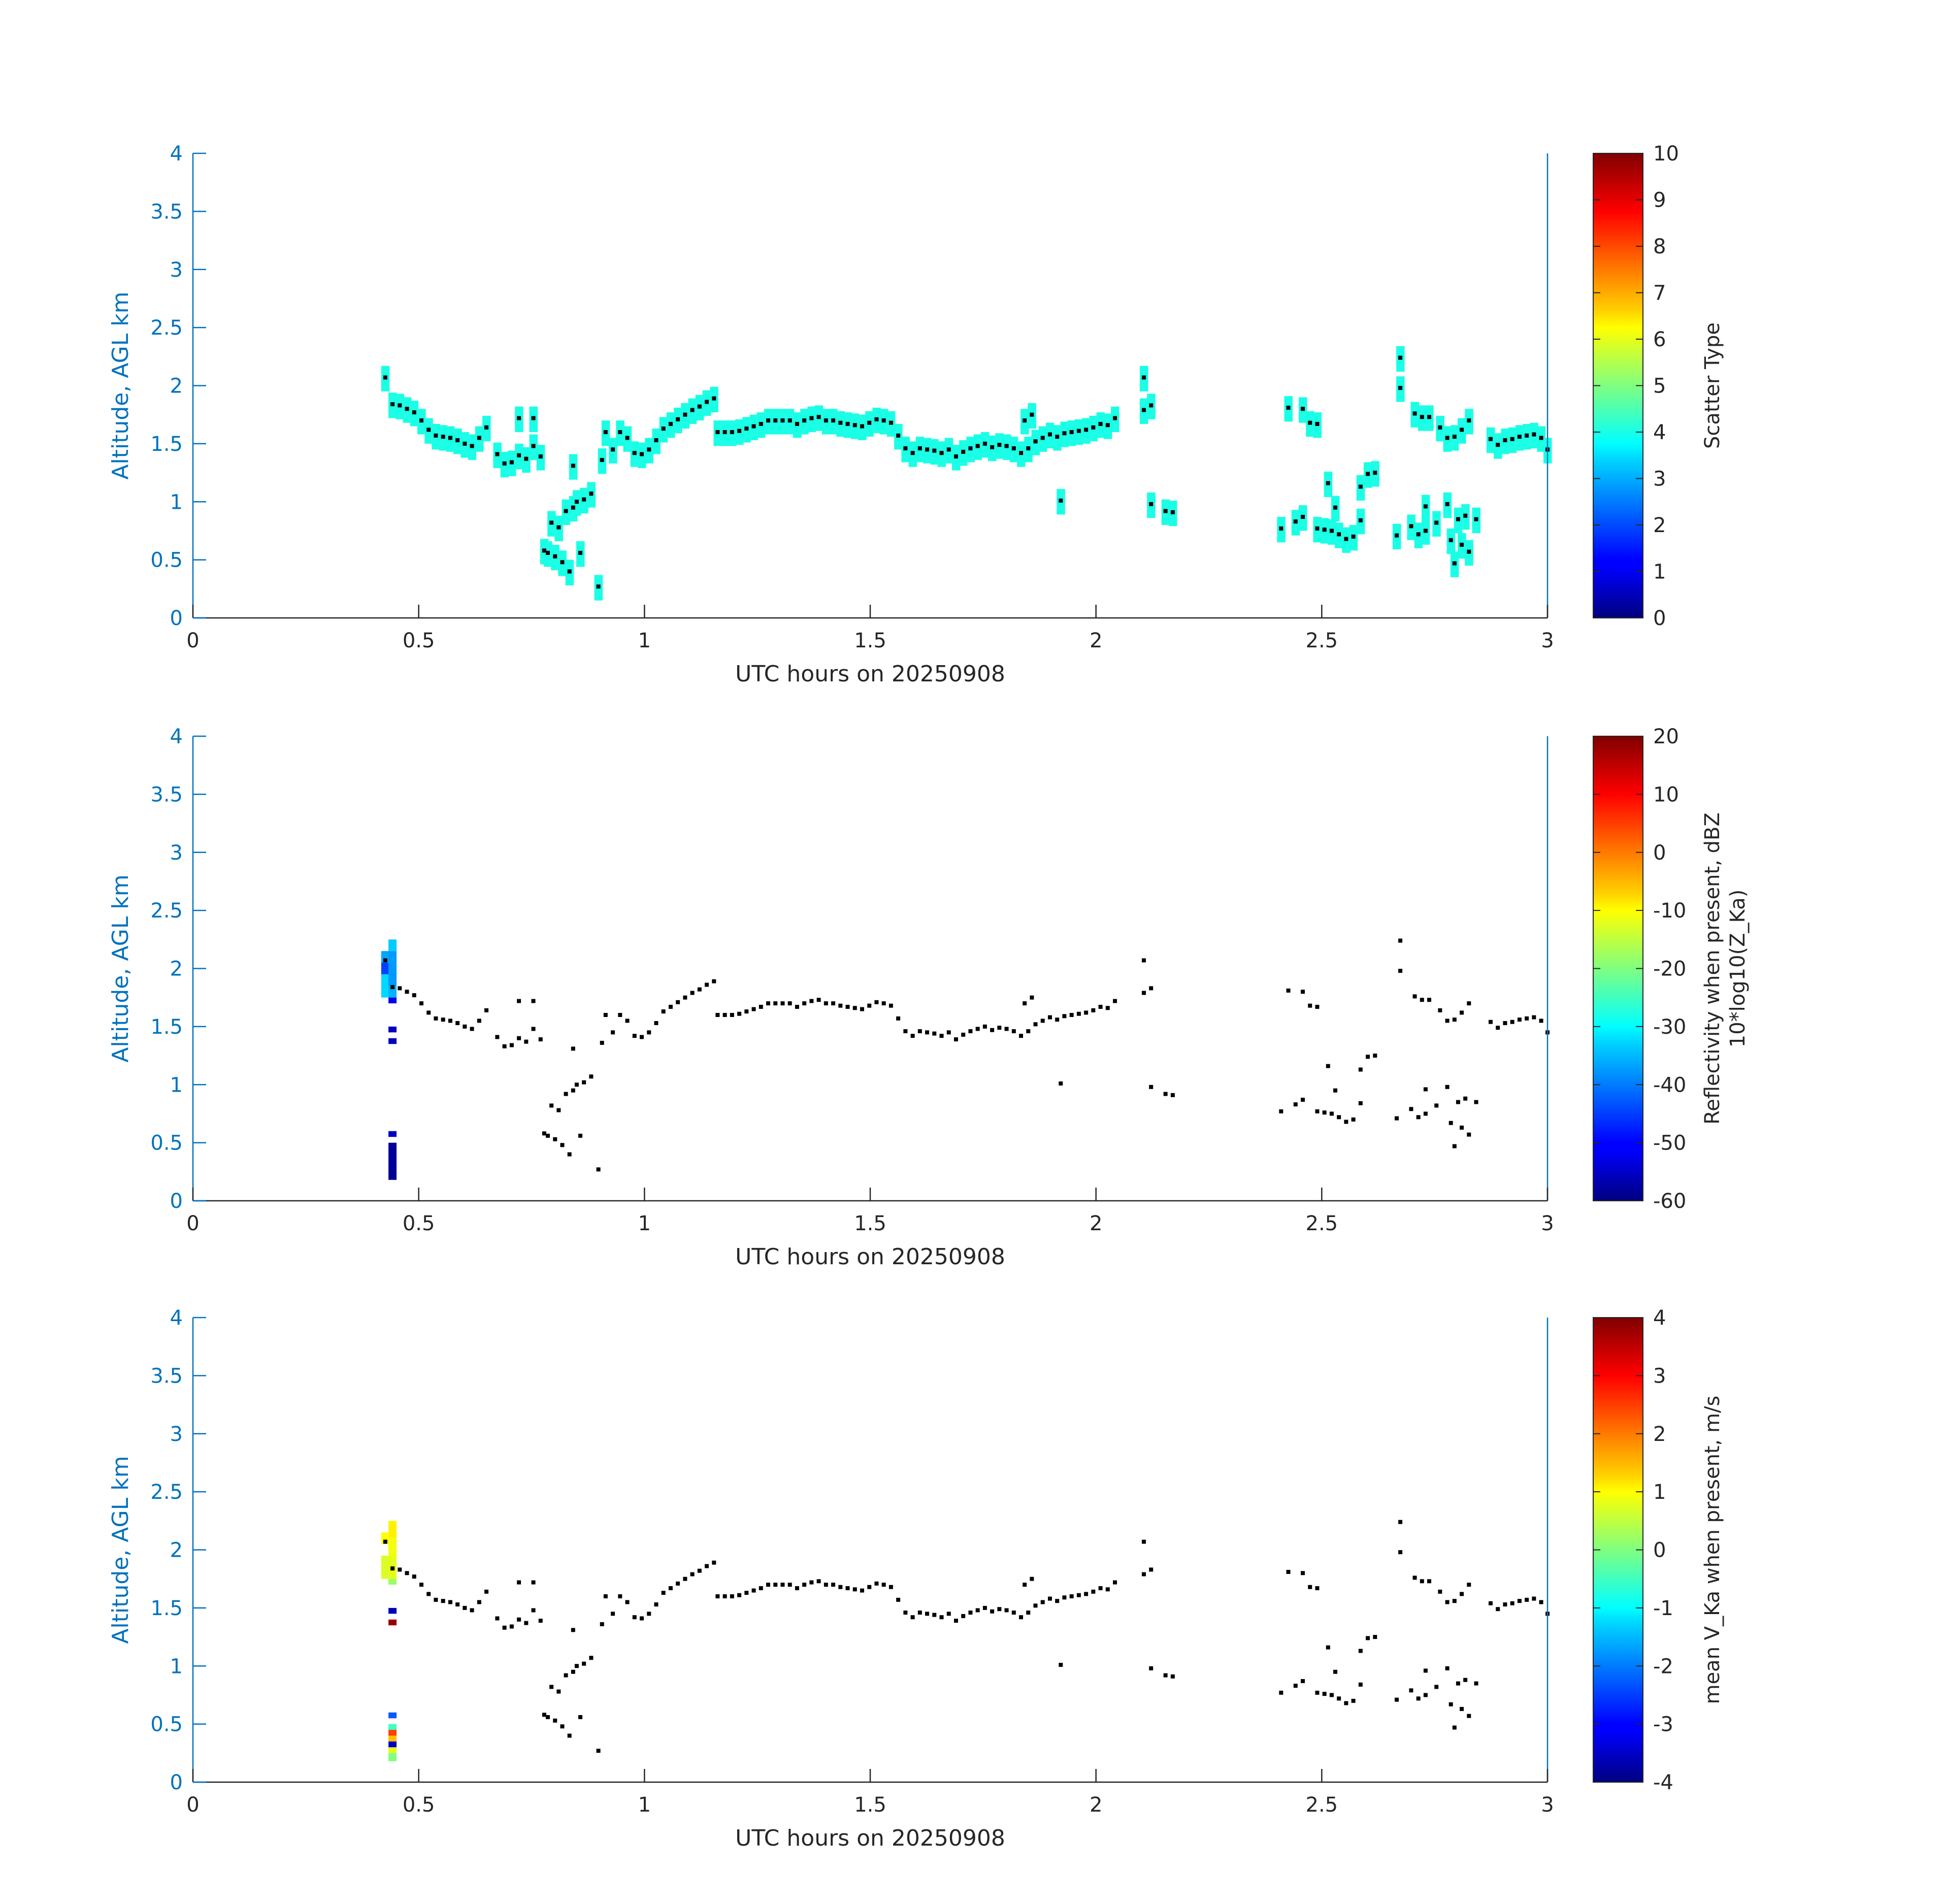  What do you see at coordinates (1663, 1609) in the screenshot?
I see `colorbar-tick-label: -1` at bounding box center [1663, 1609].